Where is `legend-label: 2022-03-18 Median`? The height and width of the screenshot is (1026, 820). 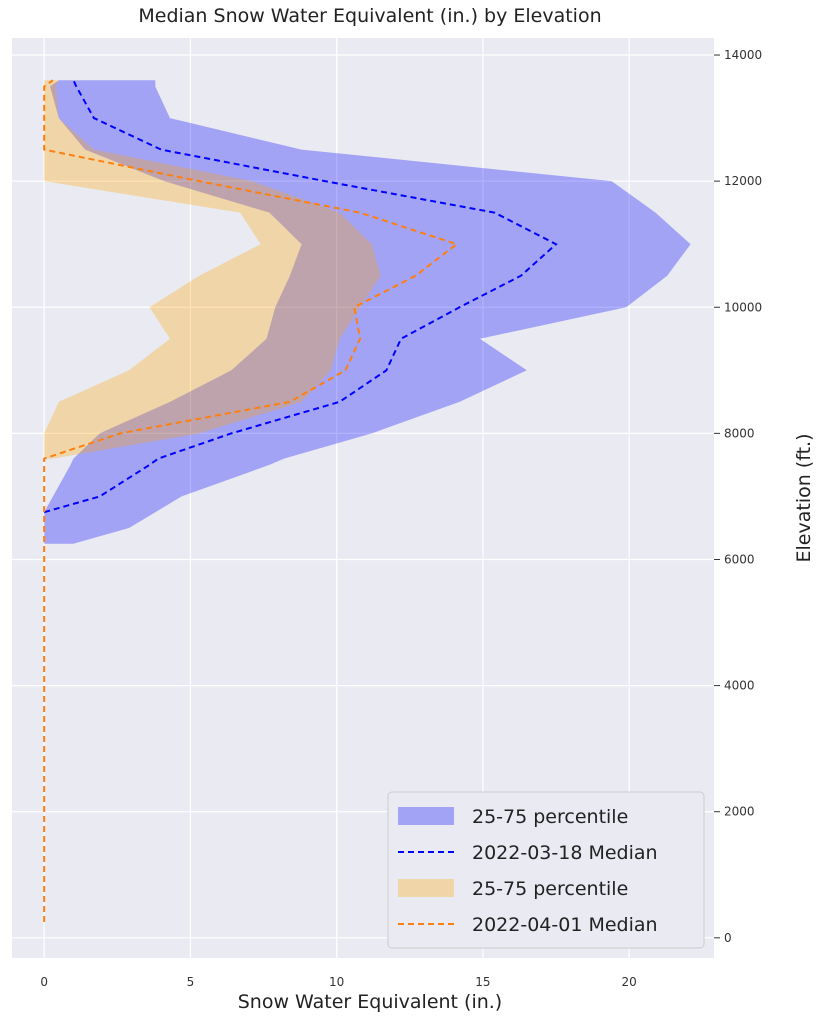
legend-label: 2022-03-18 Median is located at coordinates (565, 853).